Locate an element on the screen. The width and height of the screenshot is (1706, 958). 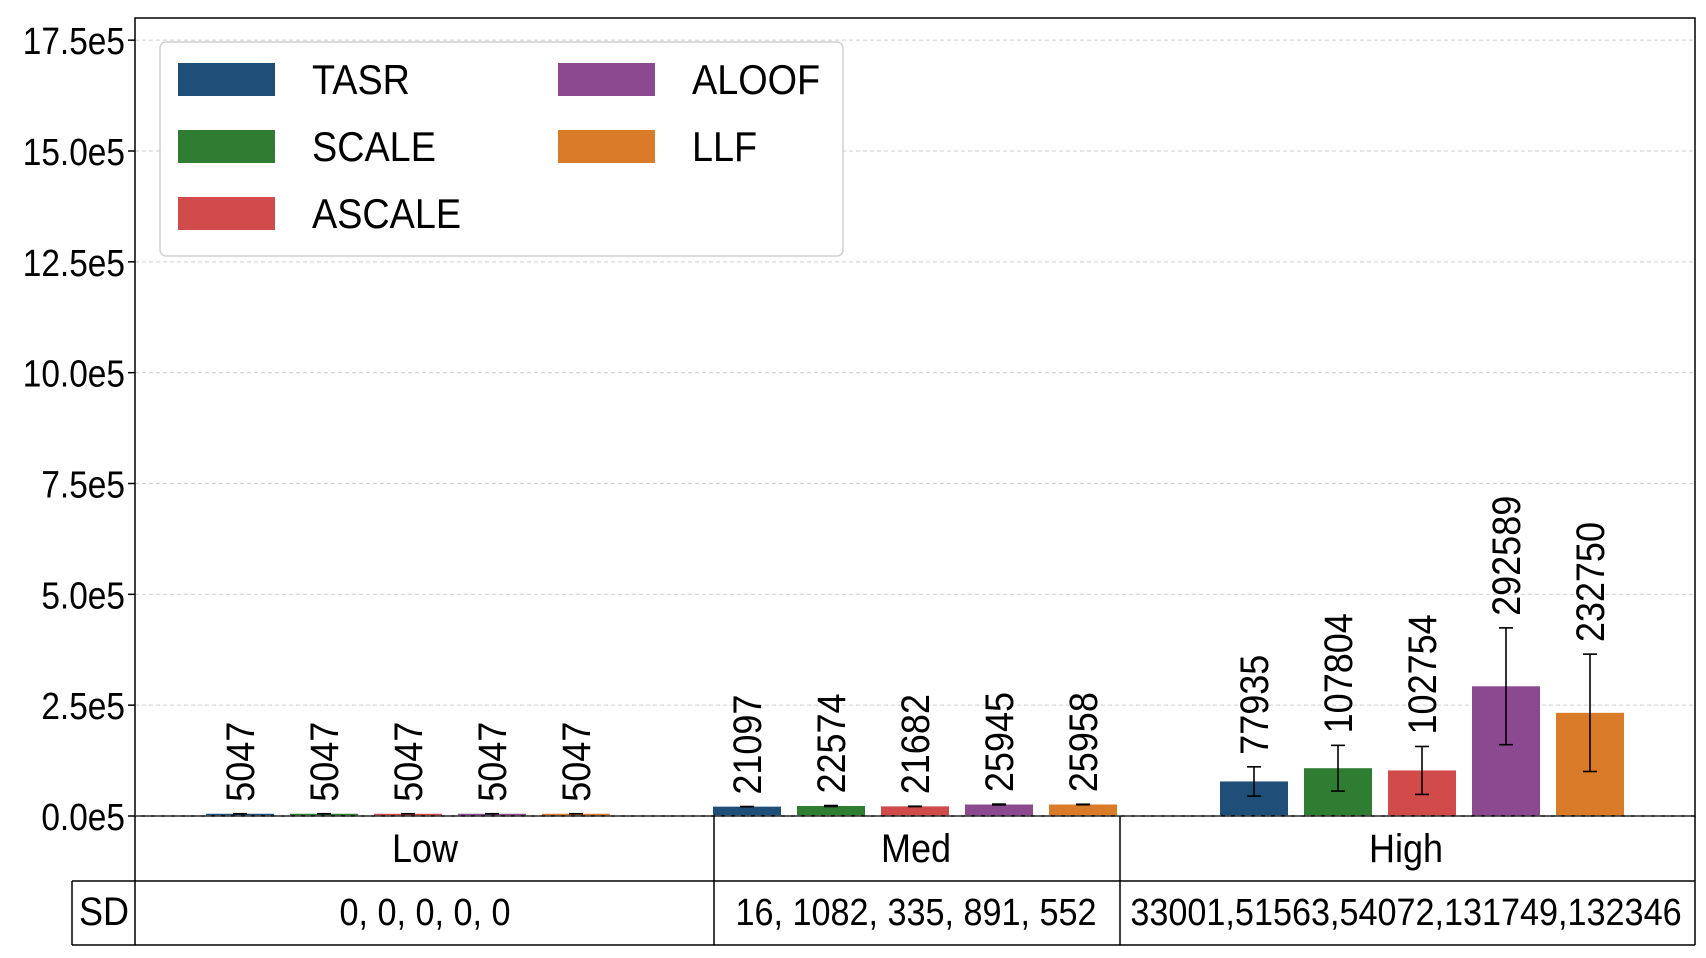
value-label: 77935 is located at coordinates (1255, 705).